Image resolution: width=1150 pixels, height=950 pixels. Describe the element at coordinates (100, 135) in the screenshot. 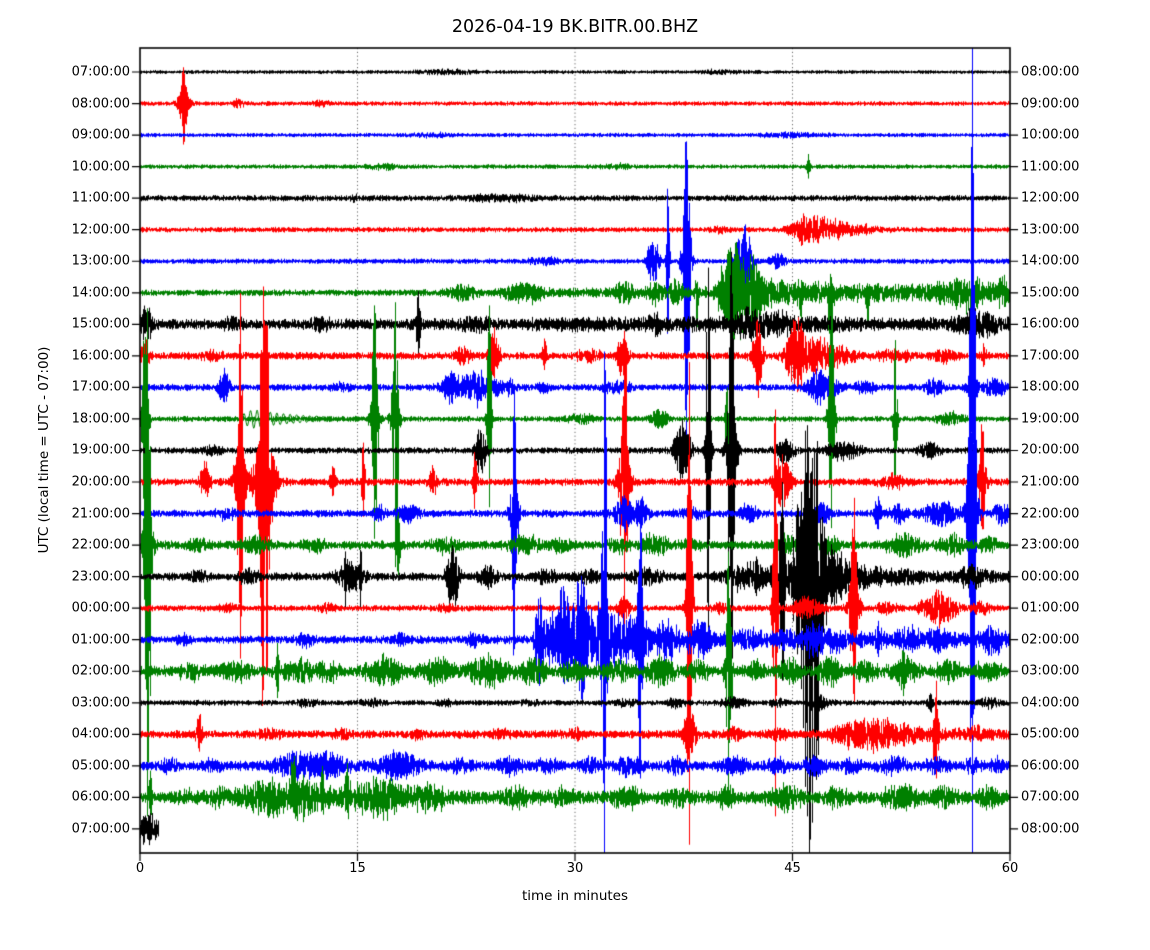

I see `y-tick-label-utc: 09:00:00` at that location.